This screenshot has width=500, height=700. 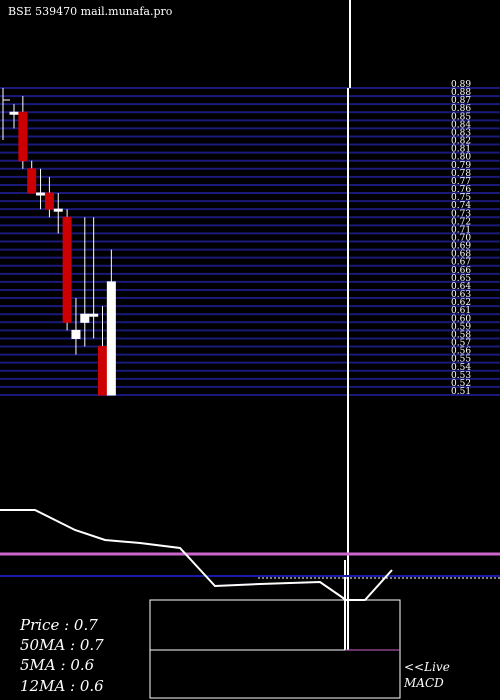 I want to click on price-tick-label: 0.66, so click(x=461, y=271).